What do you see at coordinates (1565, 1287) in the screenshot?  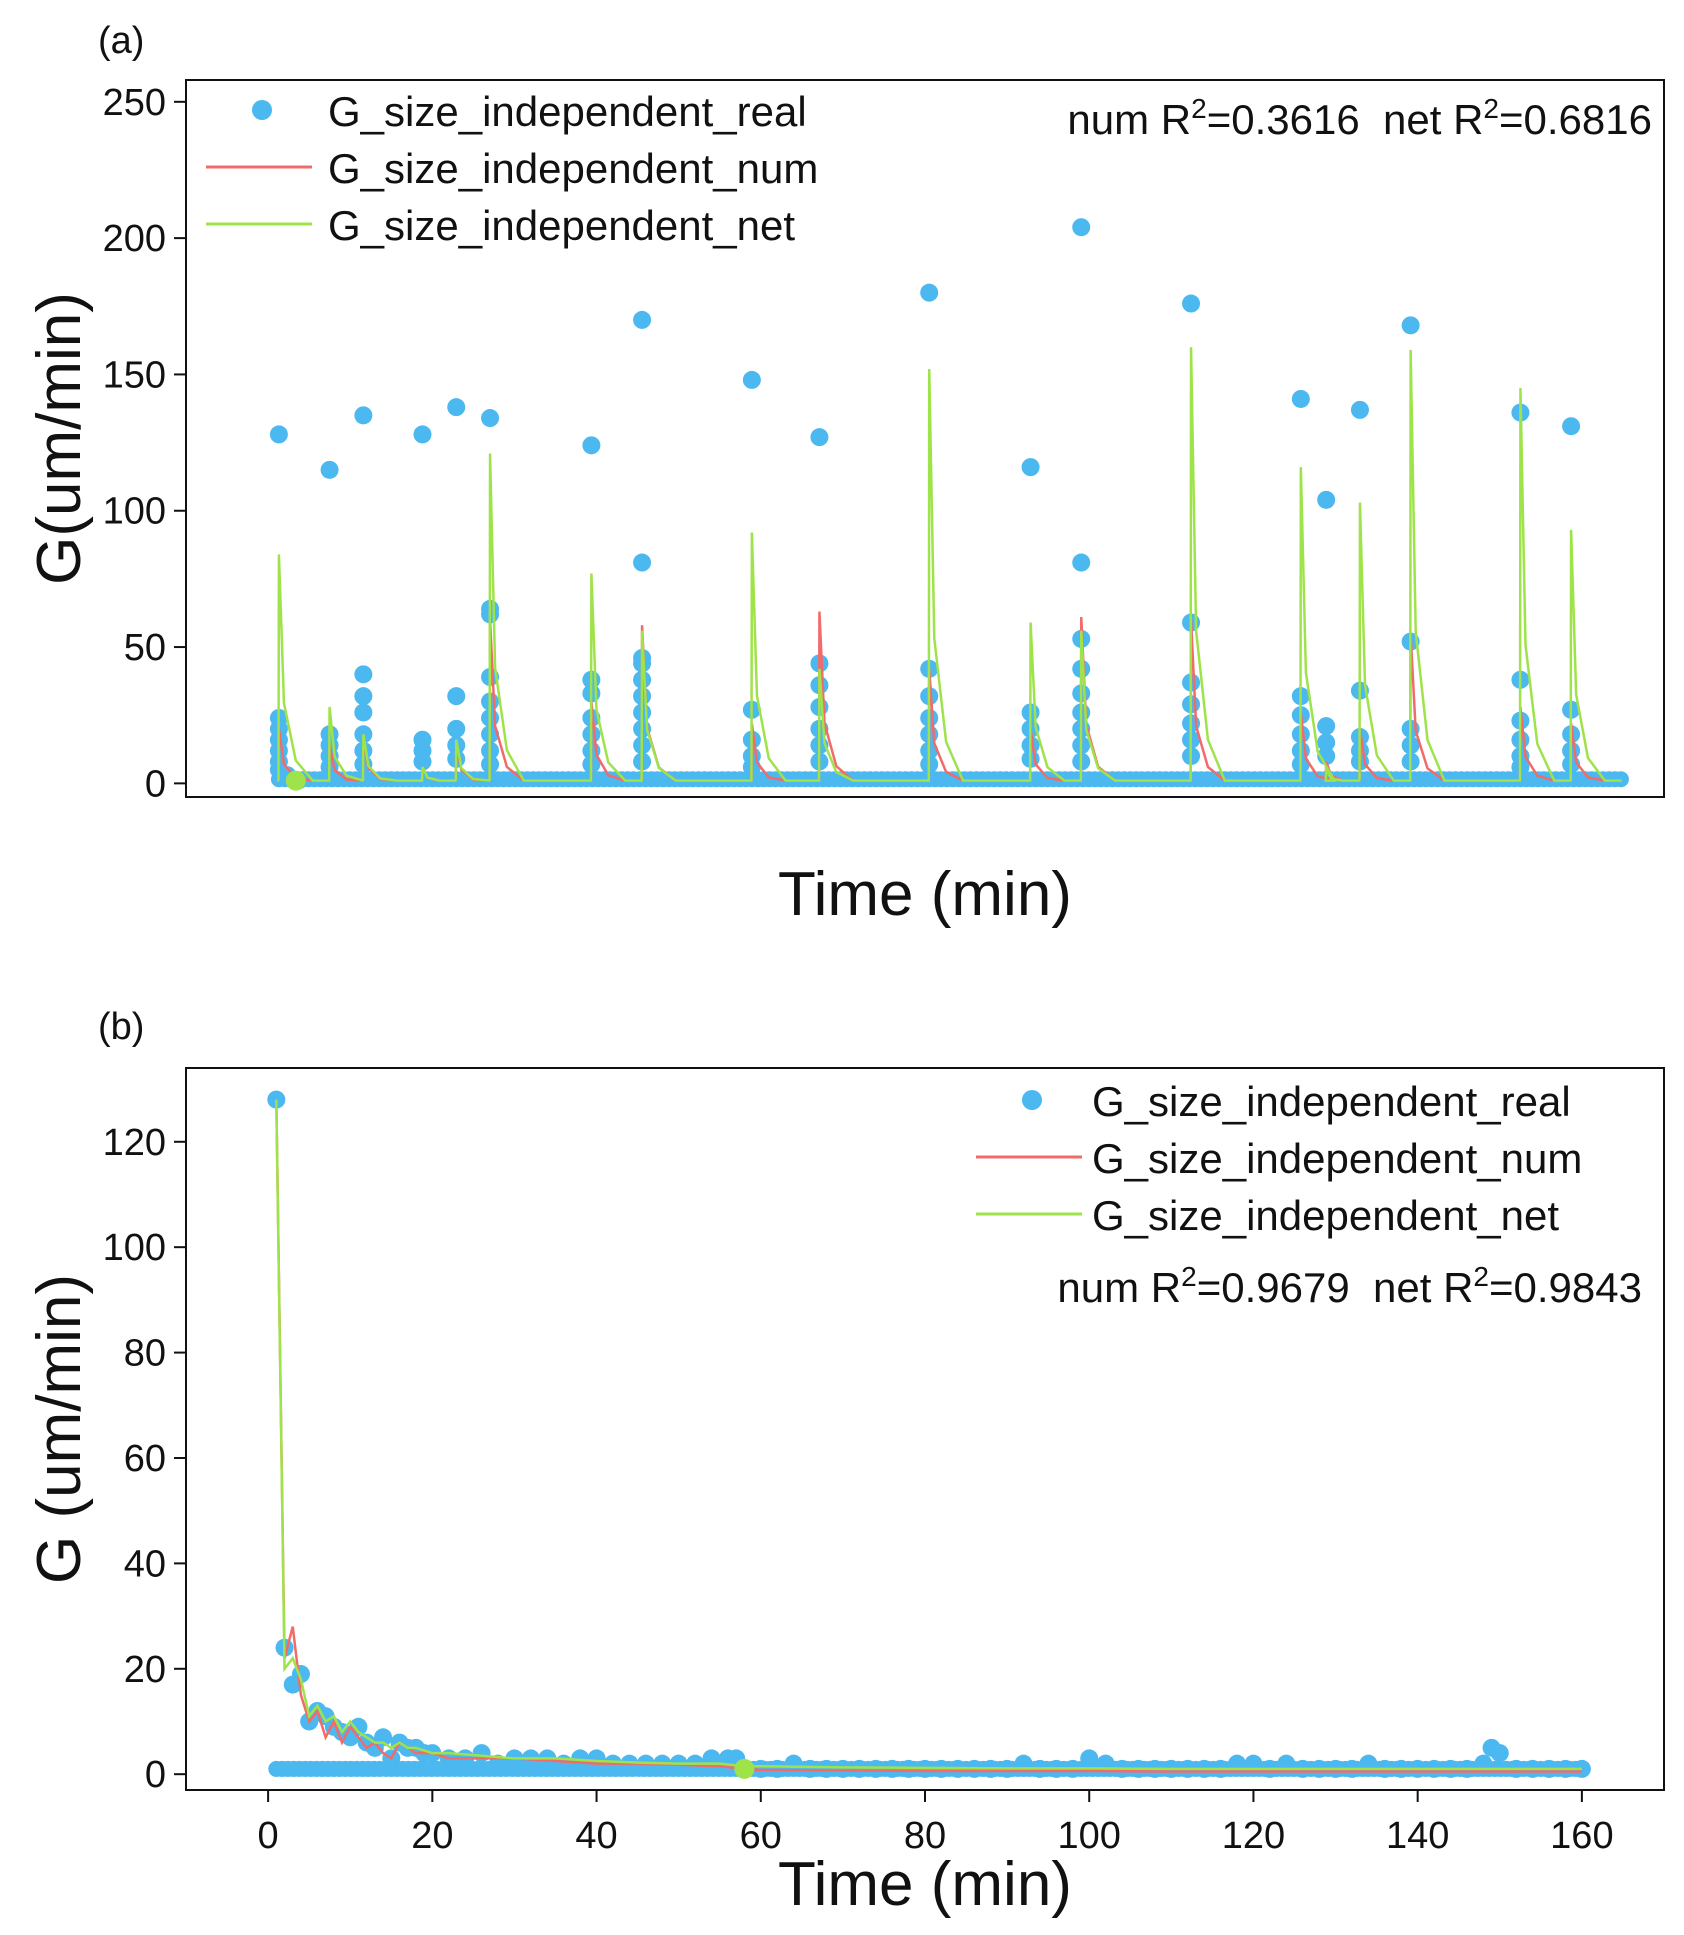 I see `stats-net-value: =0.9843` at bounding box center [1565, 1287].